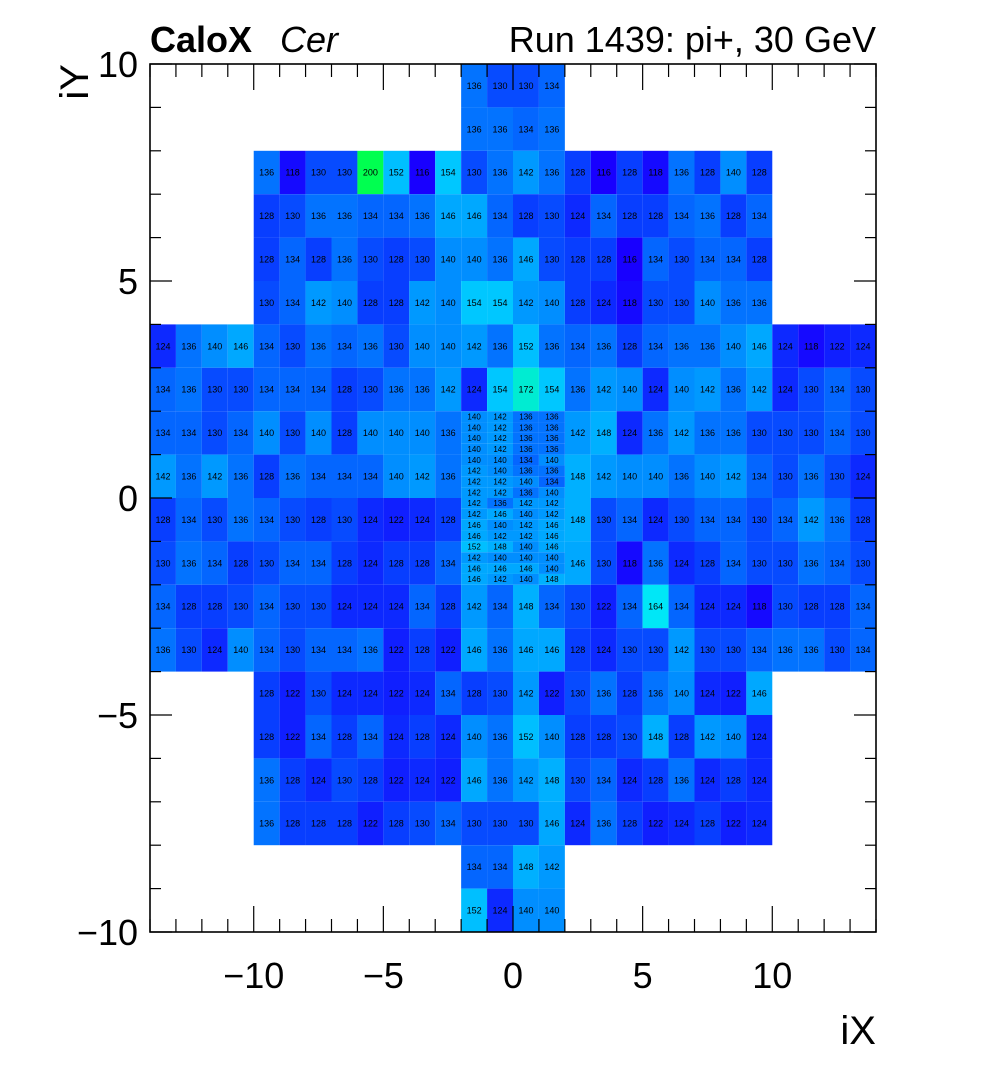  Describe the element at coordinates (292, 693) in the screenshot. I see `cell-value: 122` at that location.